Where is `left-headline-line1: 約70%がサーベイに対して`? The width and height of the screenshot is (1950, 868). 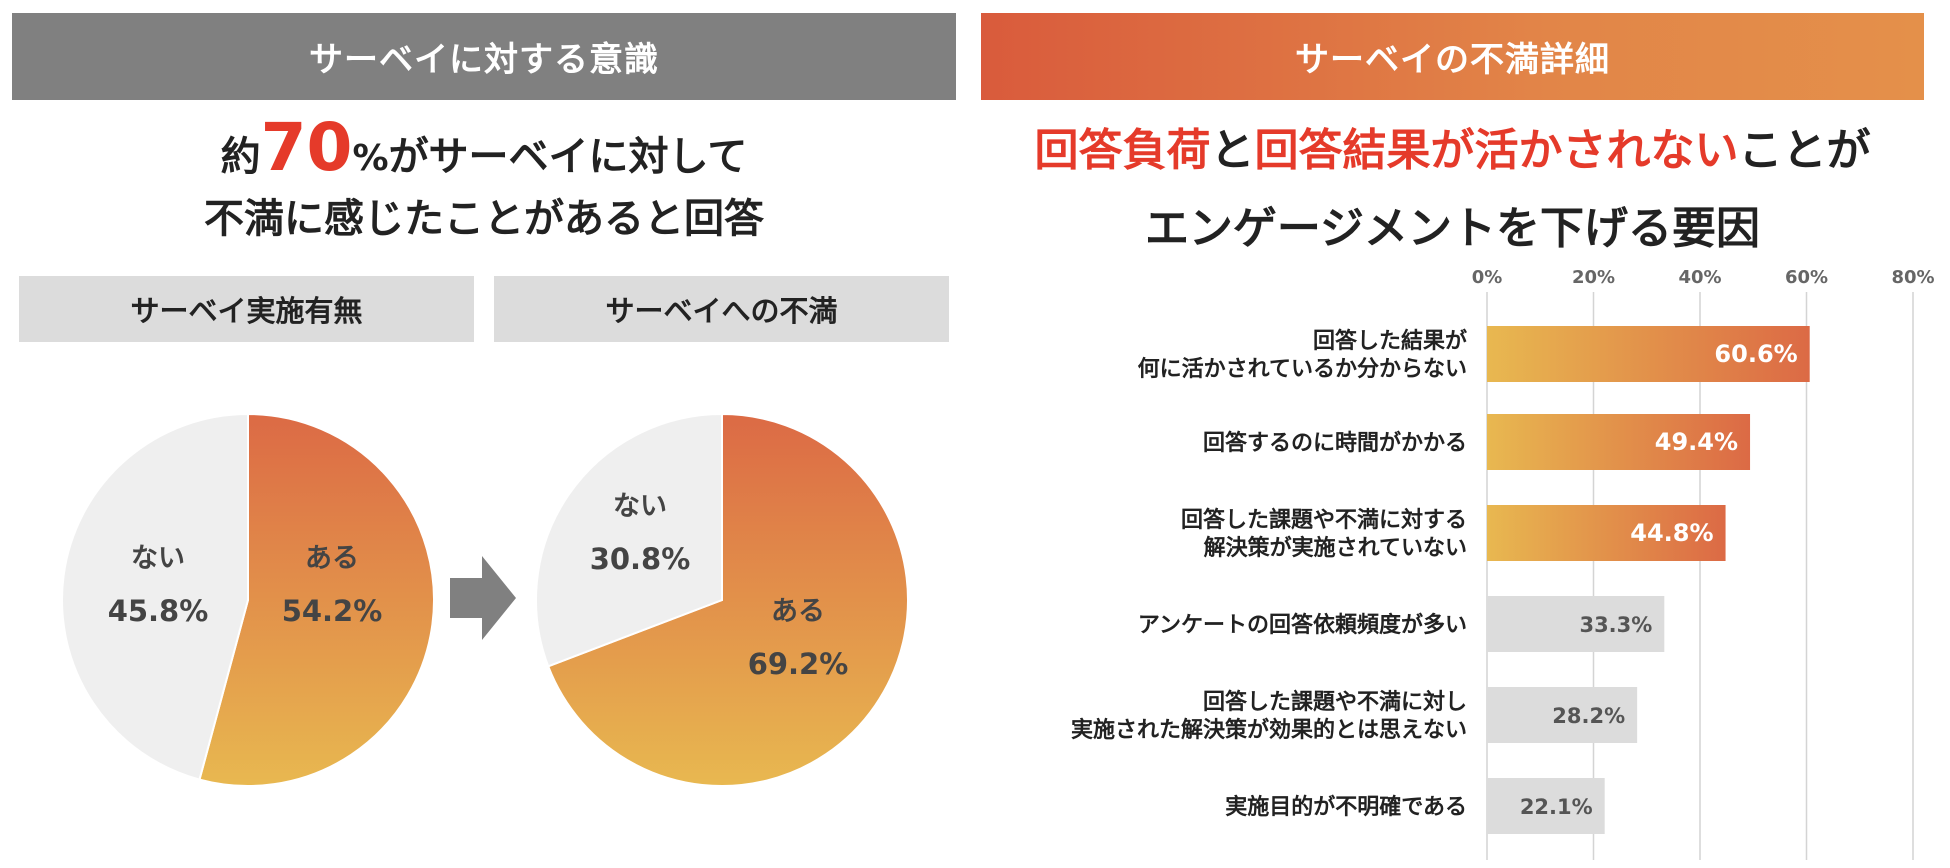
left-headline-line1: 約70%がサーベイに対して is located at coordinates (484, 152).